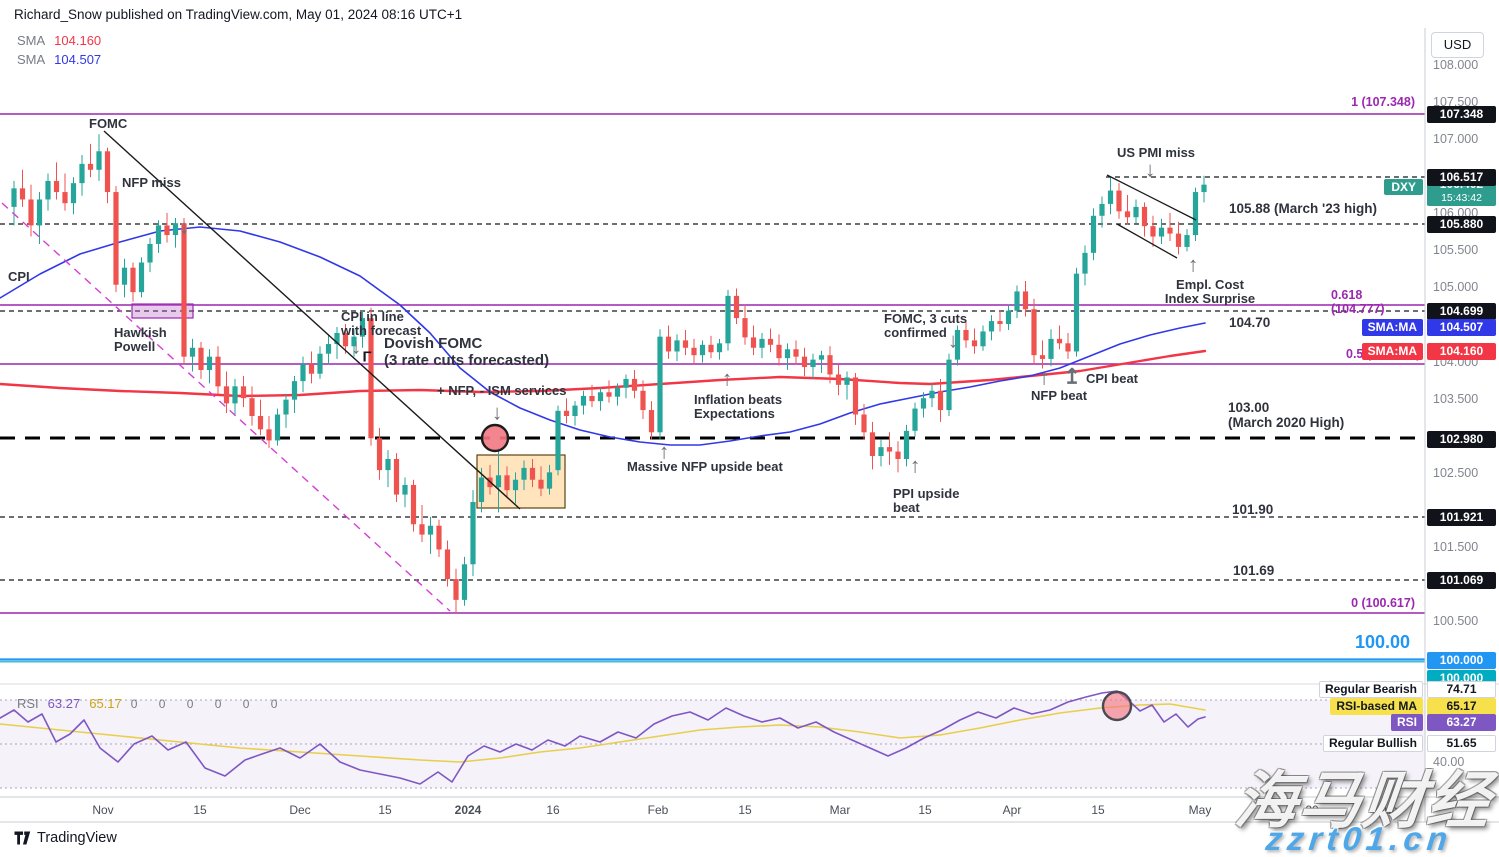  What do you see at coordinates (1461, 580) in the screenshot?
I see `price-label-chip: 101.069` at bounding box center [1461, 580].